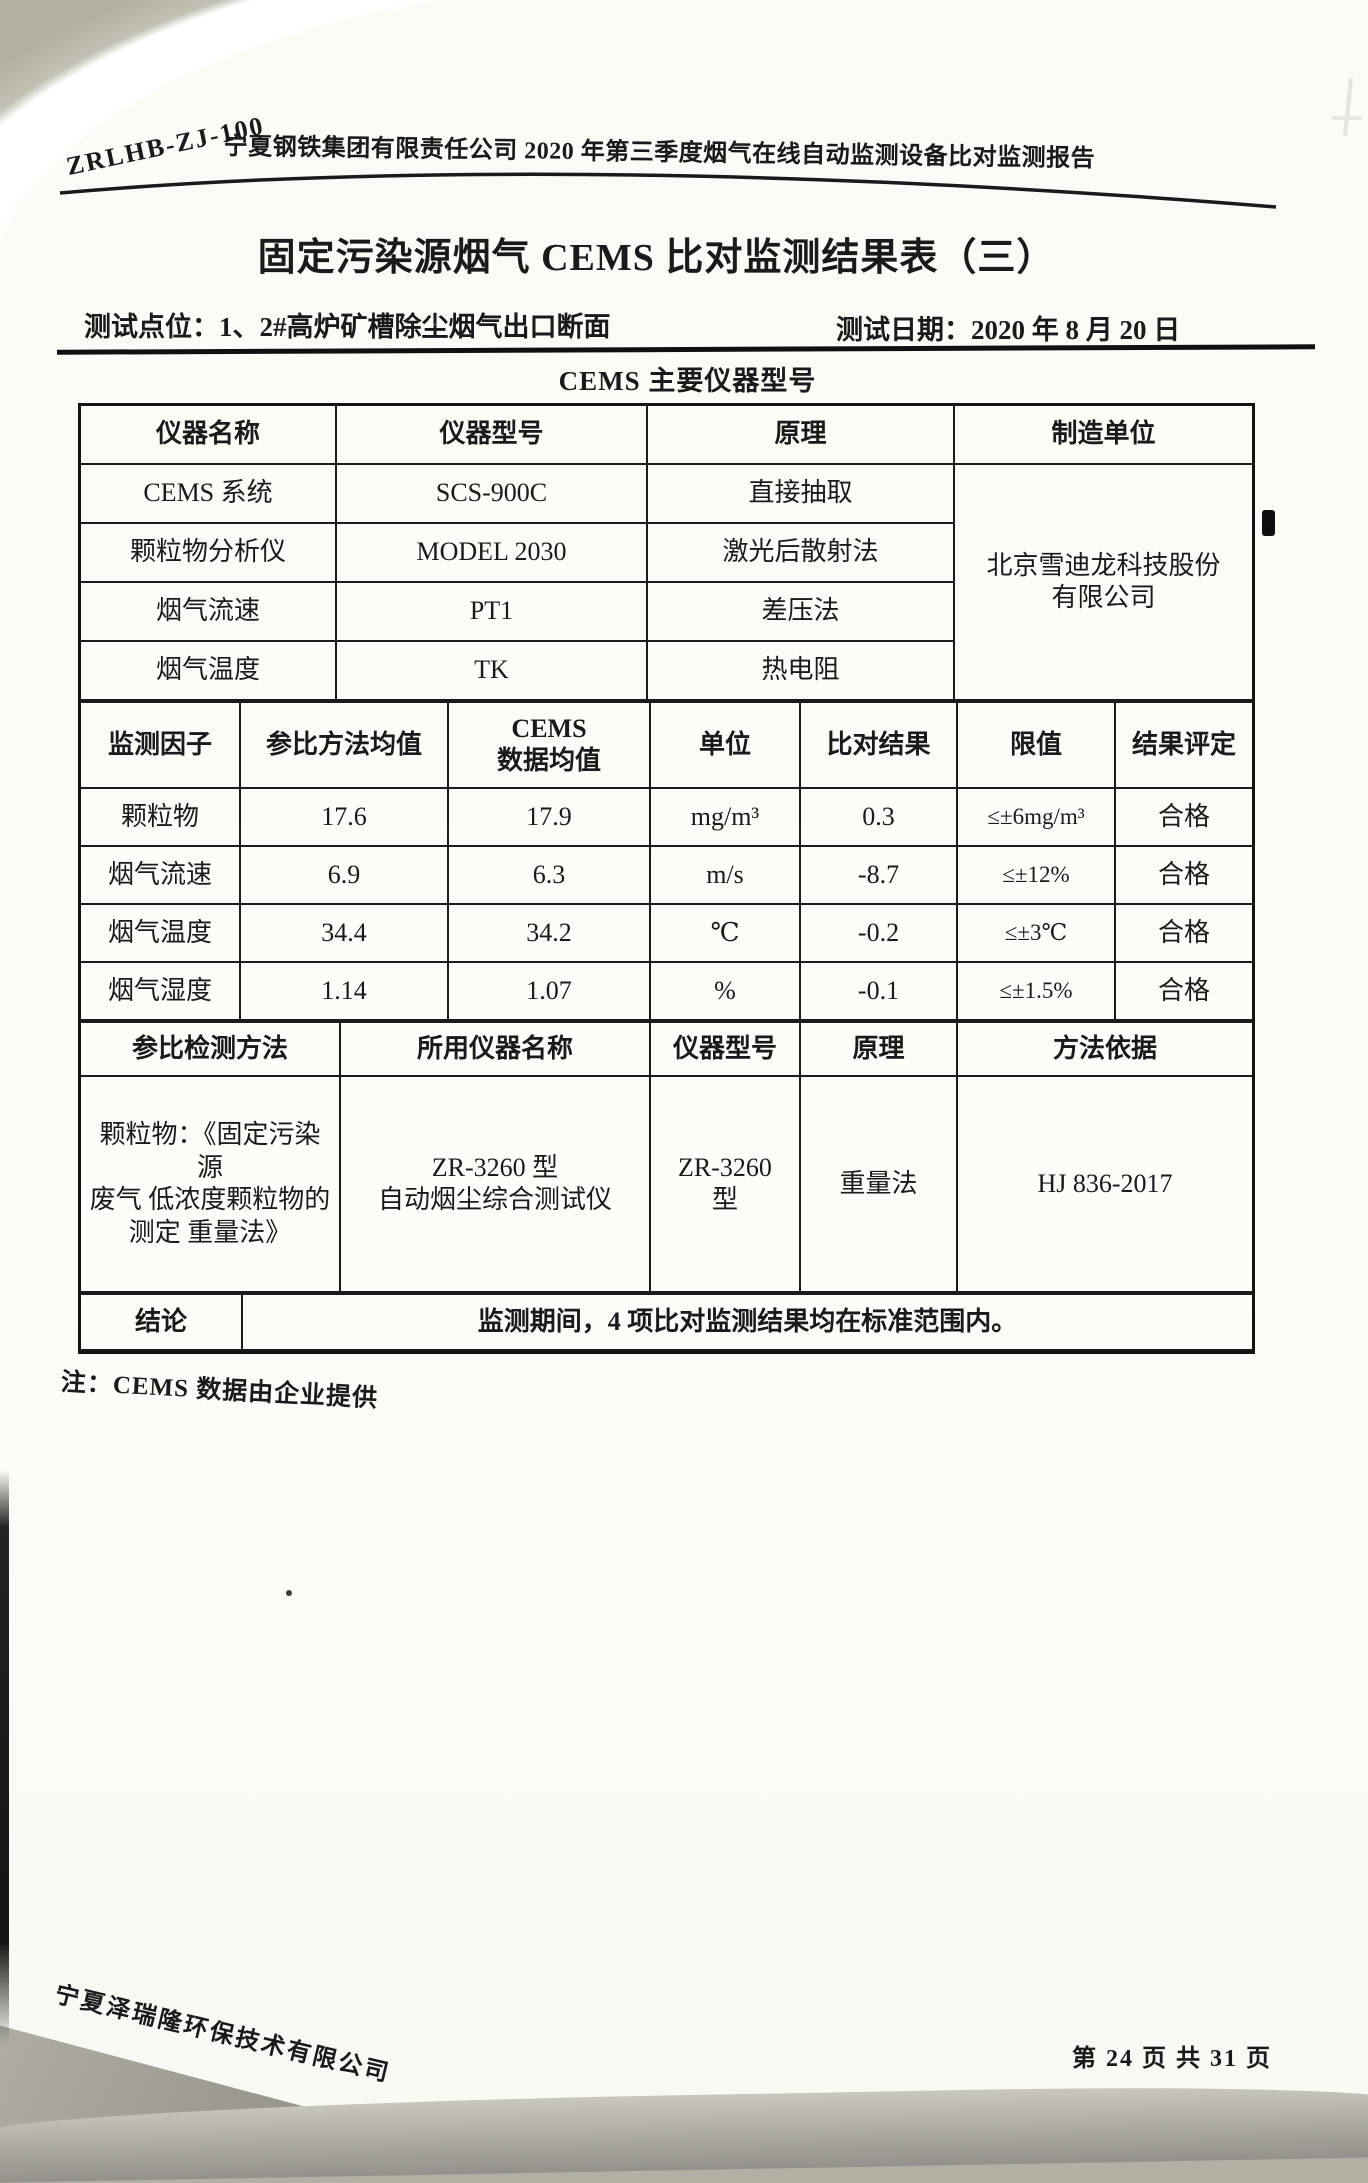  Describe the element at coordinates (1076, 330) in the screenshot. I see `test-date-value: 2020 年 8 月 20 日` at that location.